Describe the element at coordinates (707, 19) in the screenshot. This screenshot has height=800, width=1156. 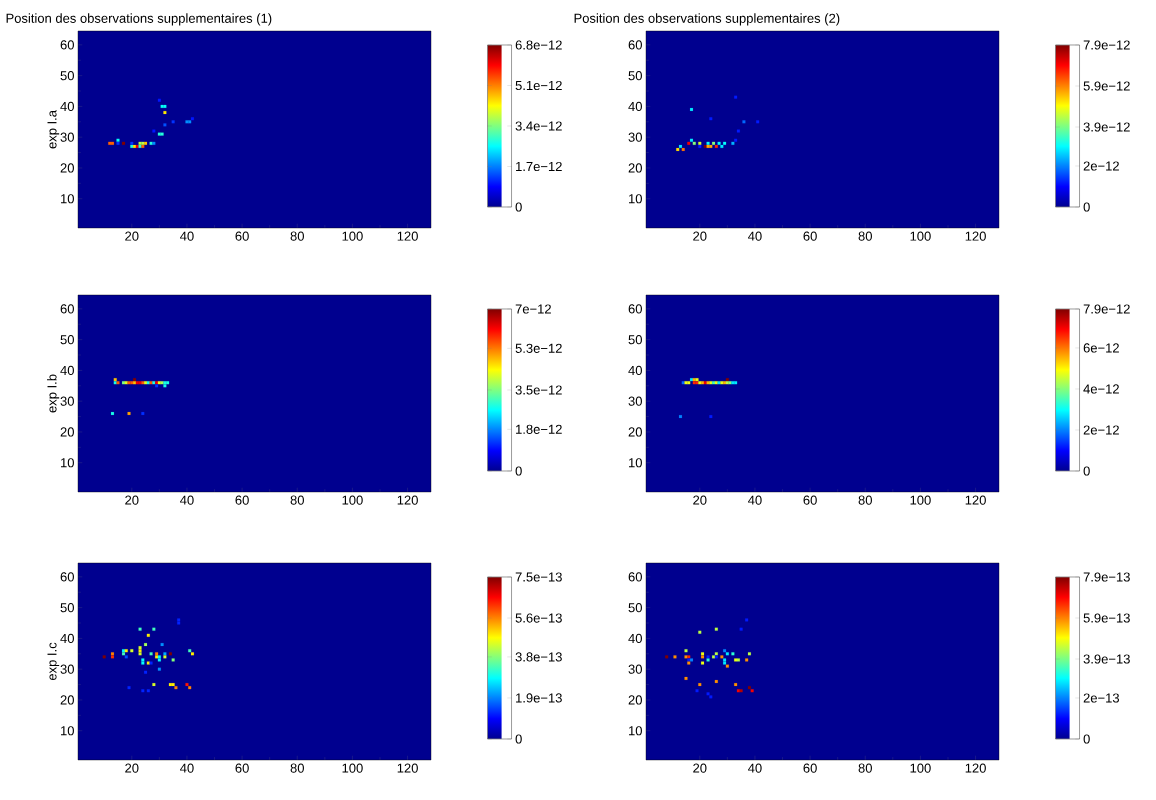
I see `chart-title: Position des observations supplementaires (2)` at that location.